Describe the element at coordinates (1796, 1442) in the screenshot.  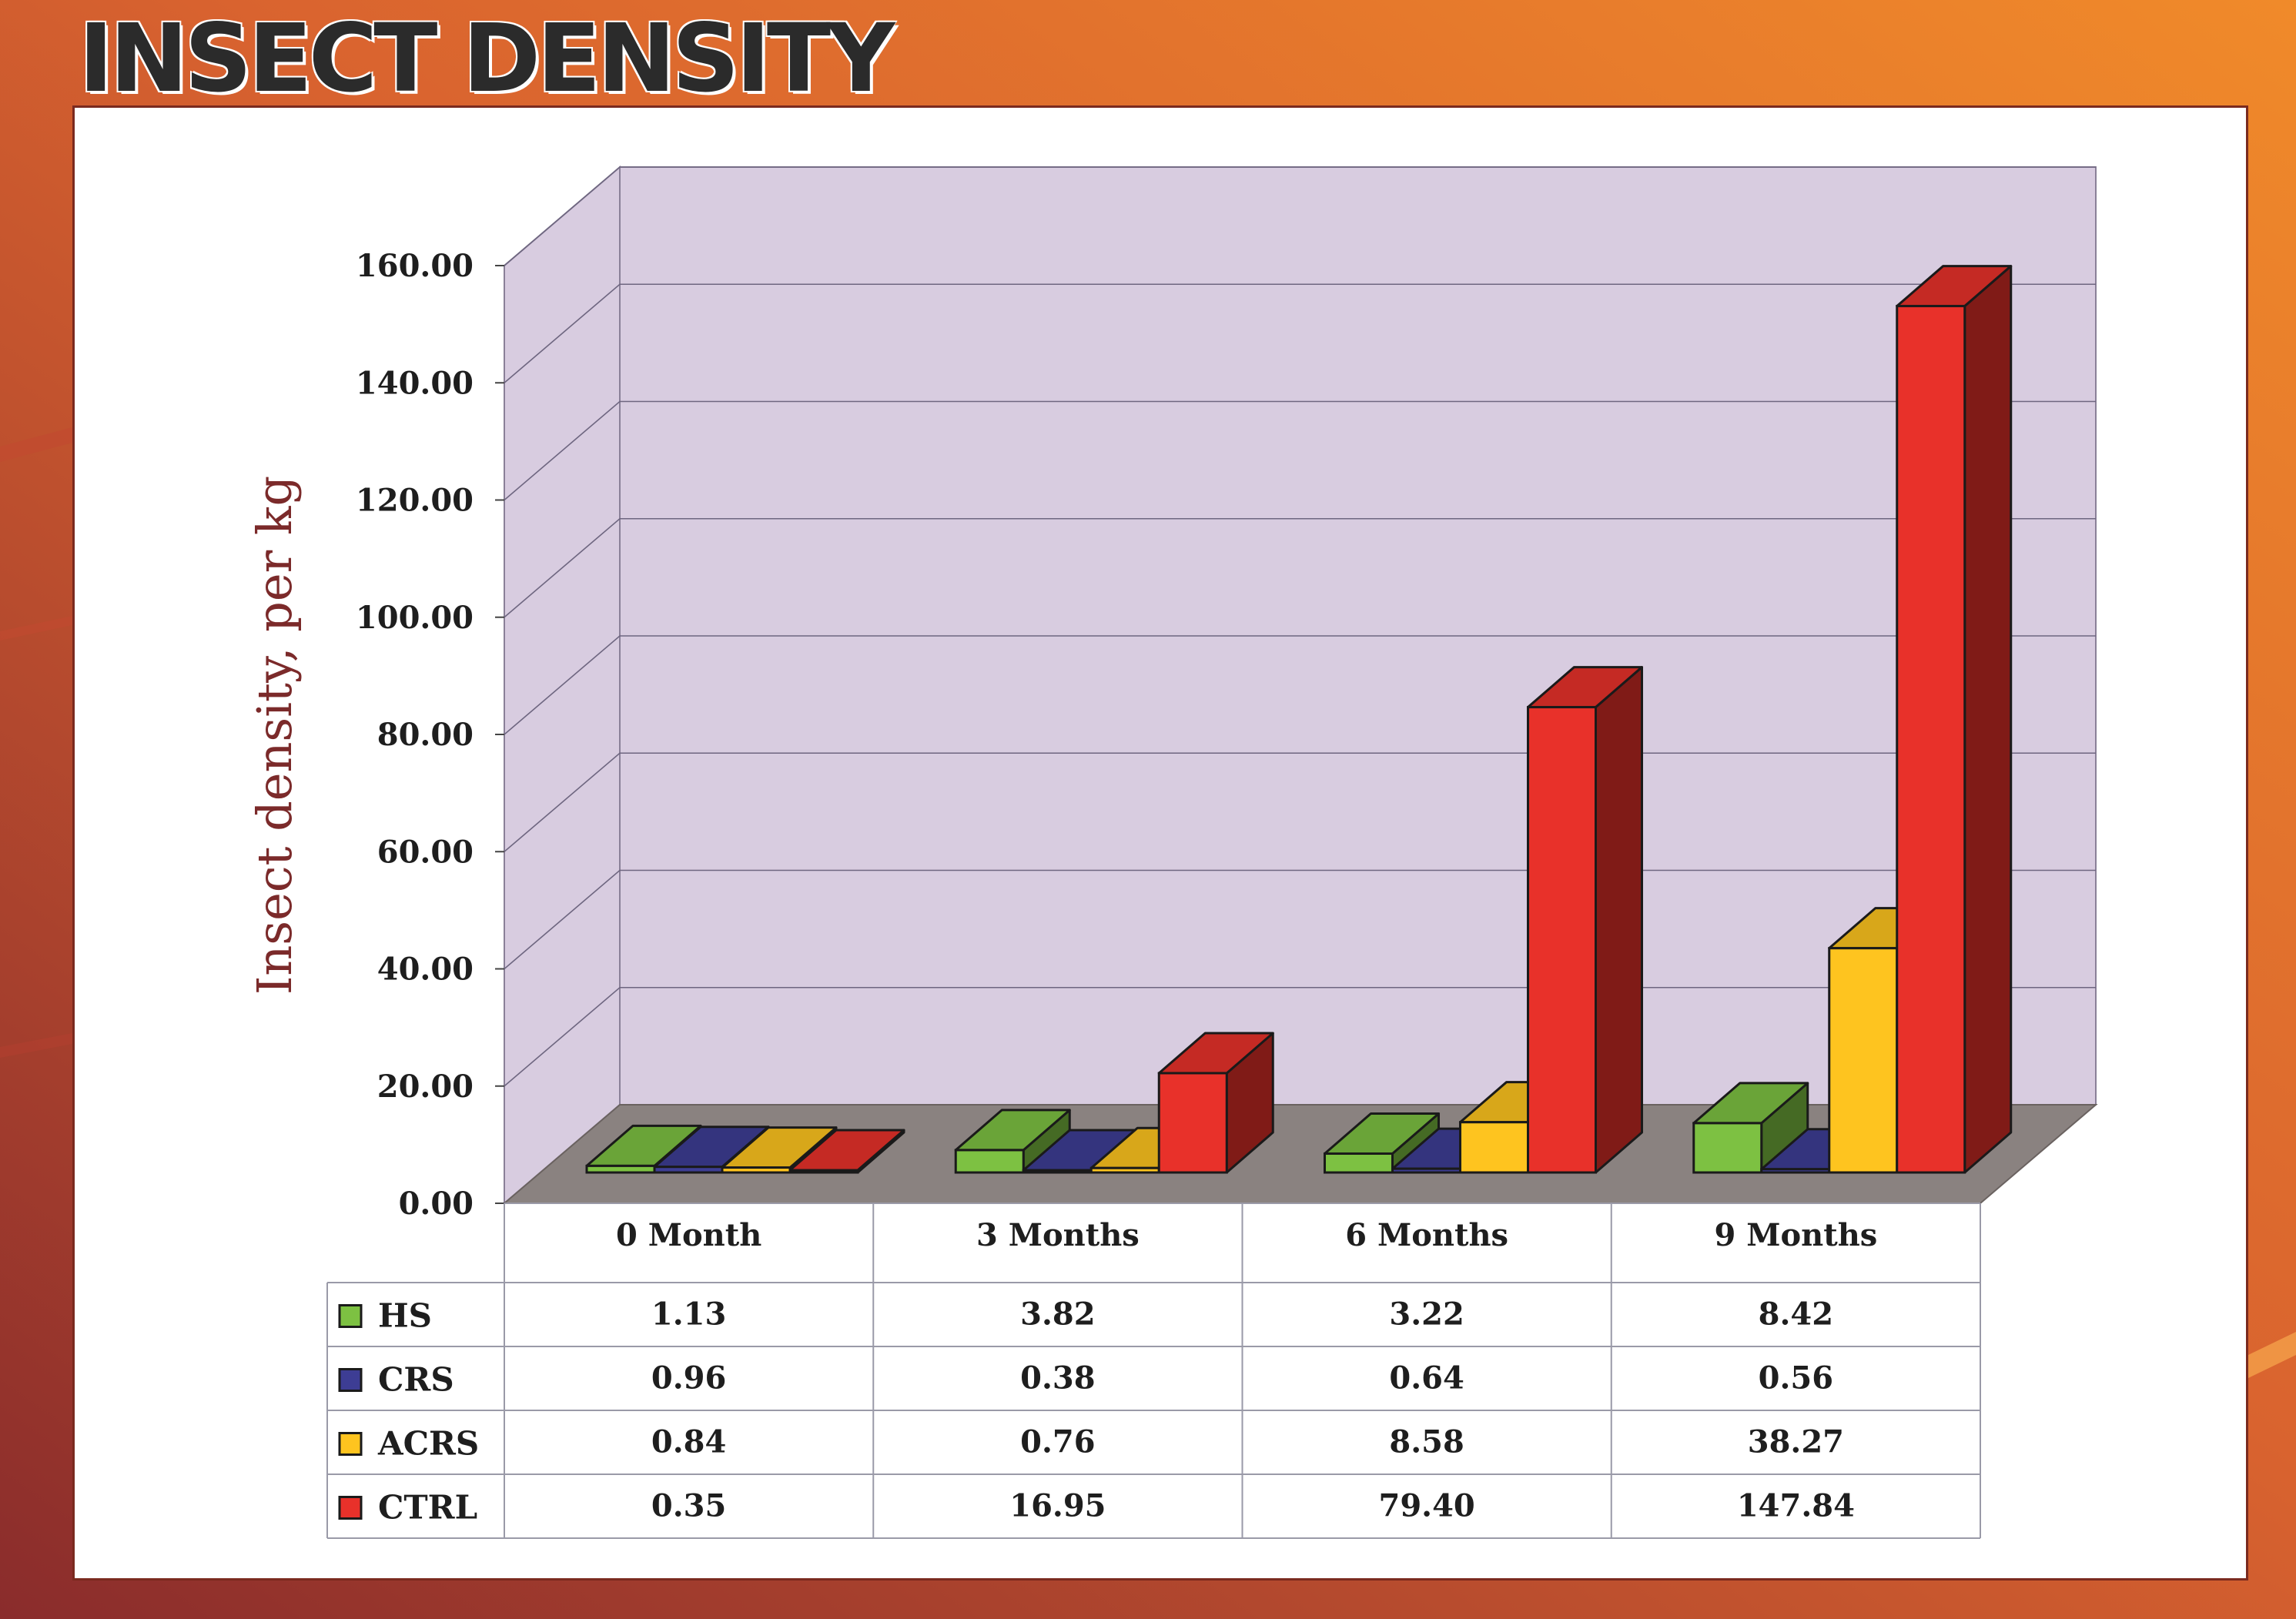
I see `data-cell: 38.27` at that location.